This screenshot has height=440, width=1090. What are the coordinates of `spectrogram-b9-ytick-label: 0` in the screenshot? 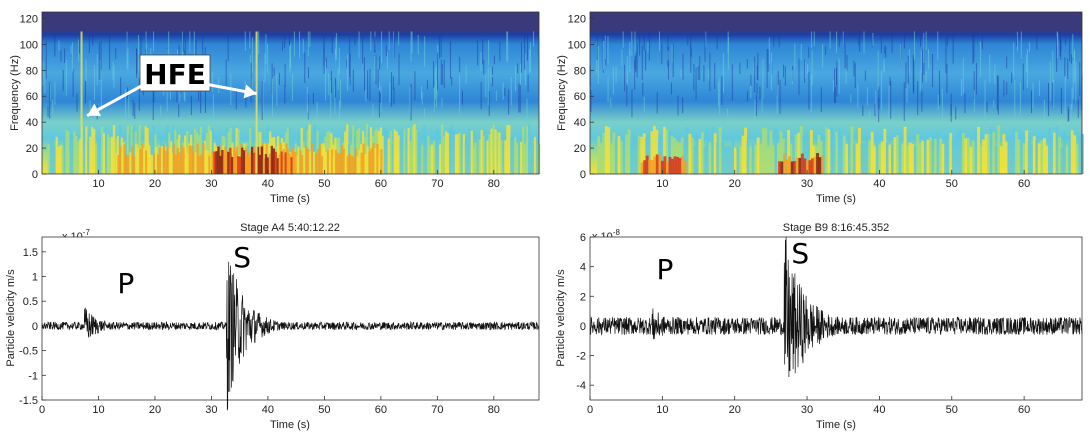 It's located at (583, 175).